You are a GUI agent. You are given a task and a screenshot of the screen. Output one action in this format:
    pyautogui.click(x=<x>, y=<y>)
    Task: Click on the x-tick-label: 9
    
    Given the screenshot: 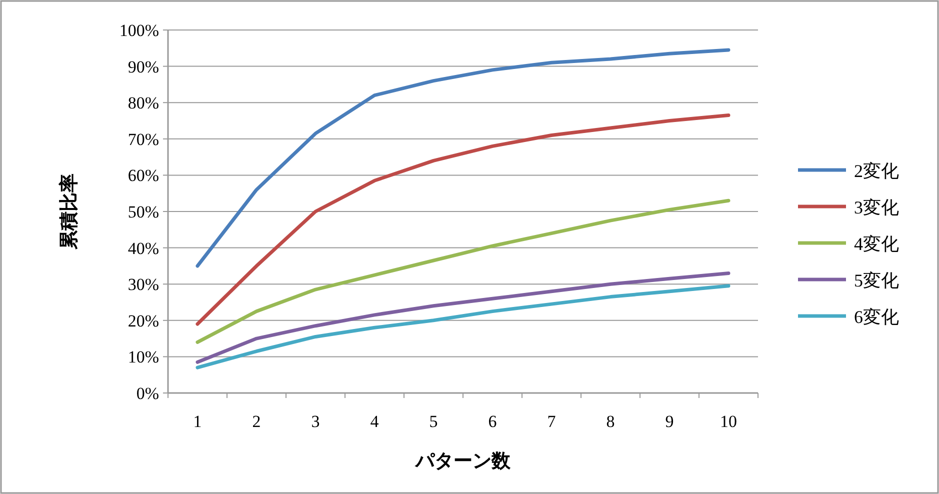 What is the action you would take?
    pyautogui.click(x=669, y=421)
    